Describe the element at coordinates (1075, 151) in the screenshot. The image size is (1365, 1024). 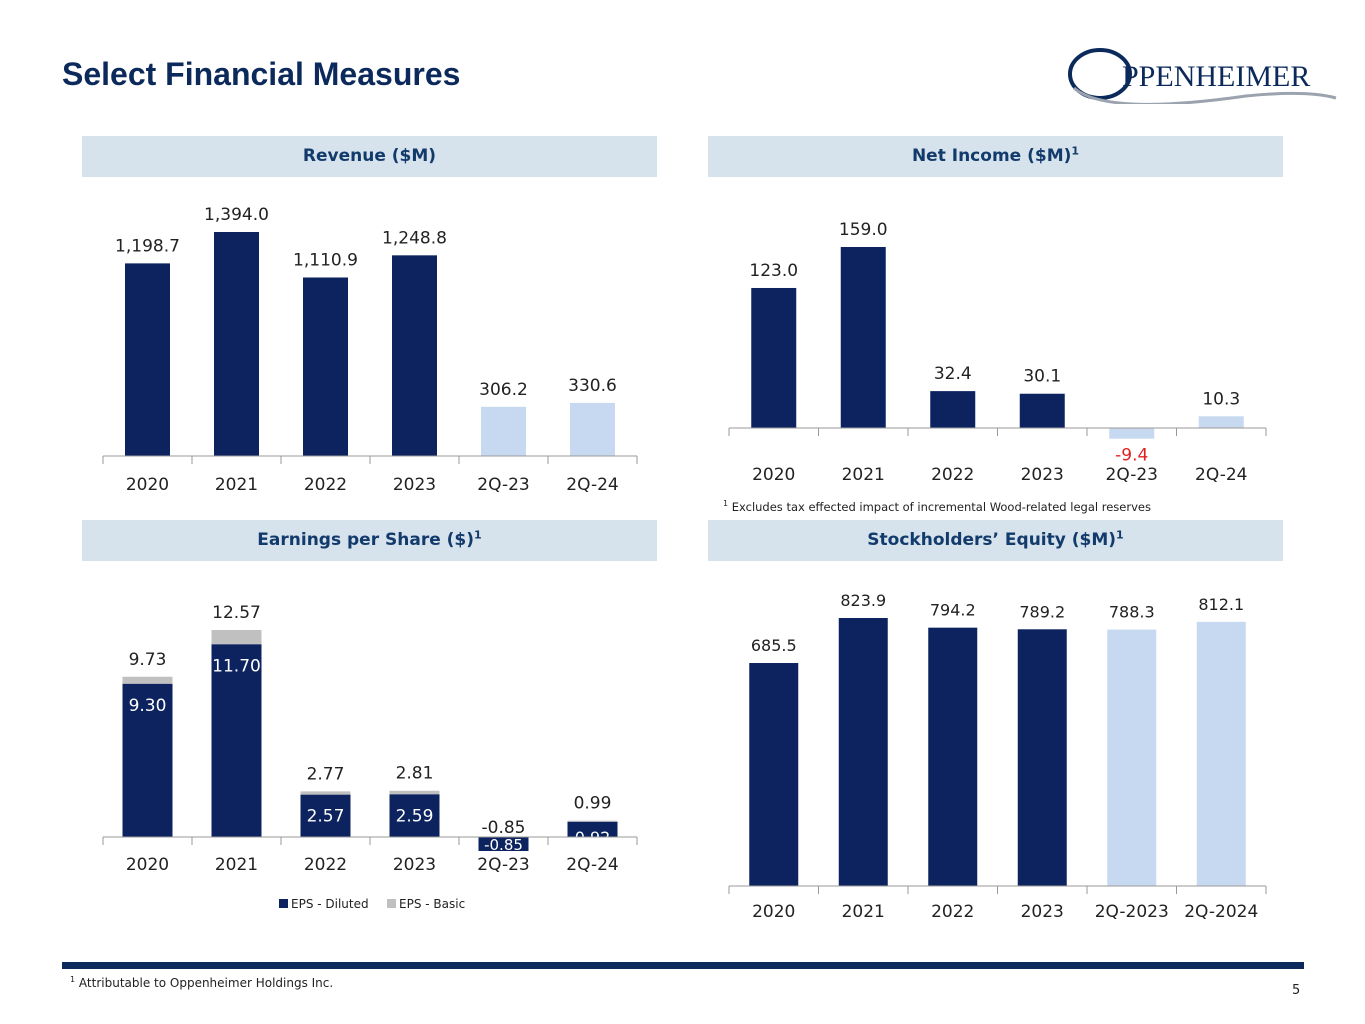
I see `net-income-title-sup: 1` at that location.